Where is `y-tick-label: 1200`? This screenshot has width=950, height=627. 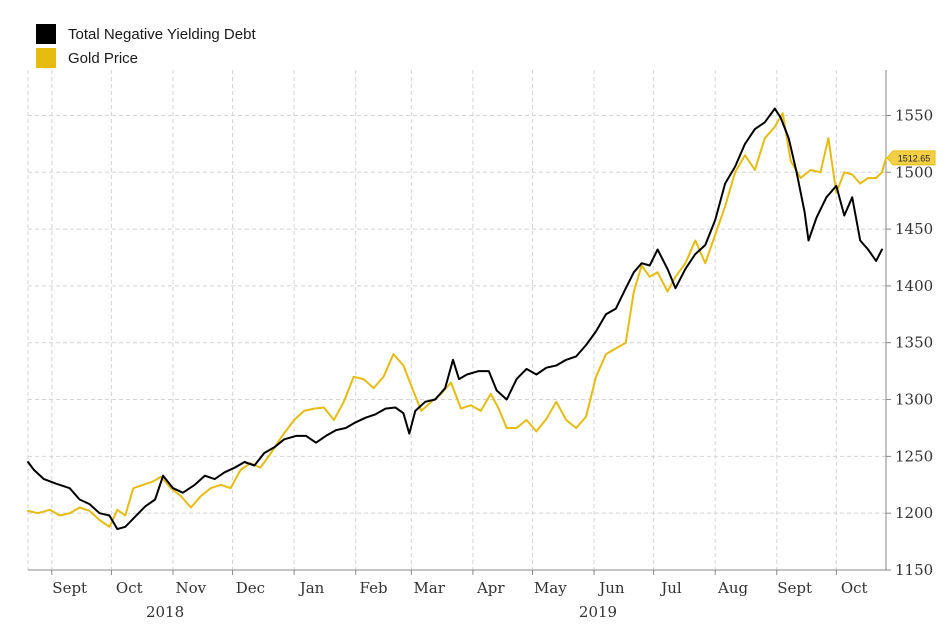 y-tick-label: 1200 is located at coordinates (914, 513).